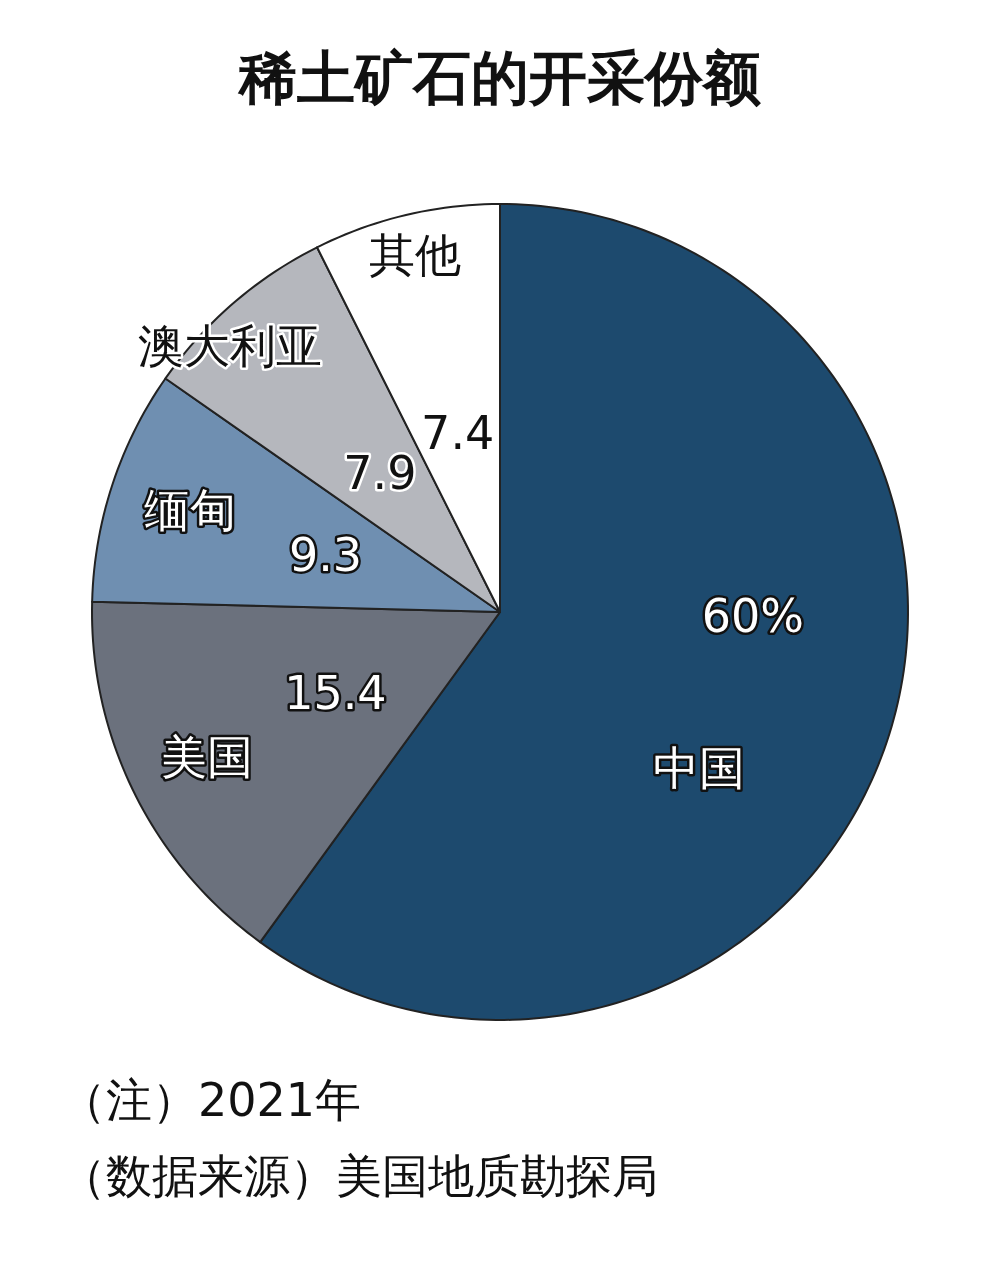  I want to click on data-label: 60%, so click(753, 615).